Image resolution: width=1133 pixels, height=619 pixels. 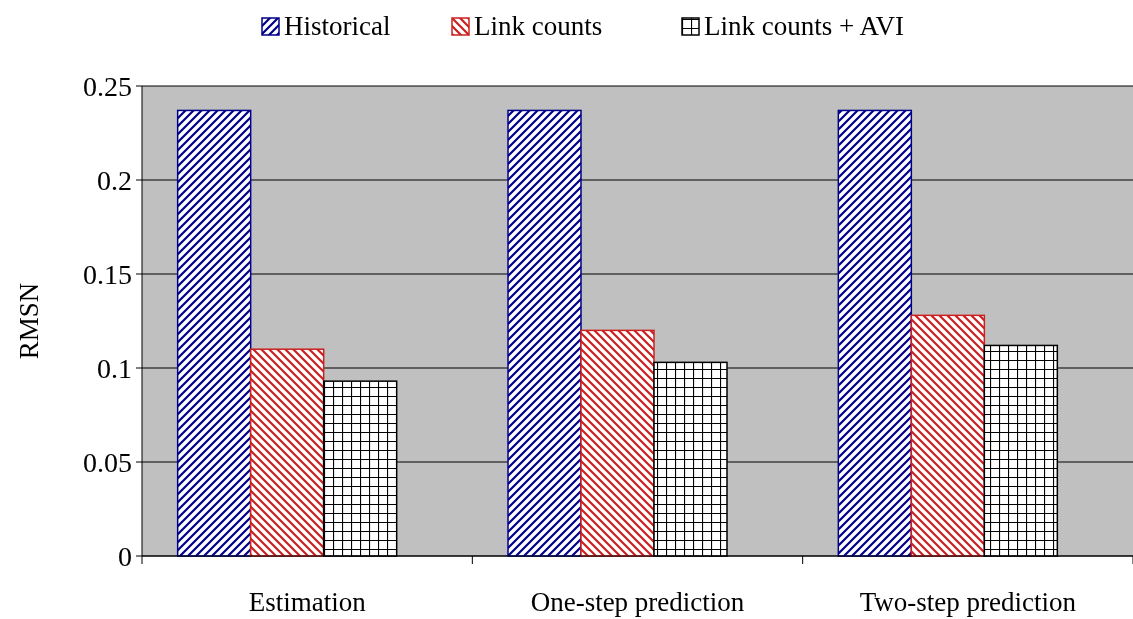 What do you see at coordinates (107, 274) in the screenshot?
I see `y-tick-label: 0.15` at bounding box center [107, 274].